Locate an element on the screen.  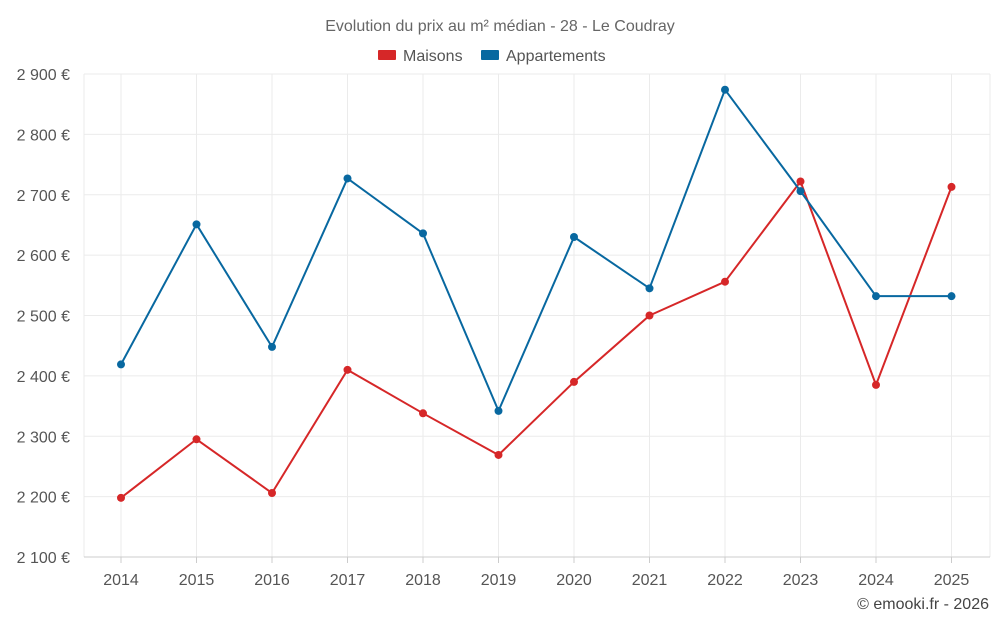
legend: Maisons Appartements is located at coordinates (492, 56).